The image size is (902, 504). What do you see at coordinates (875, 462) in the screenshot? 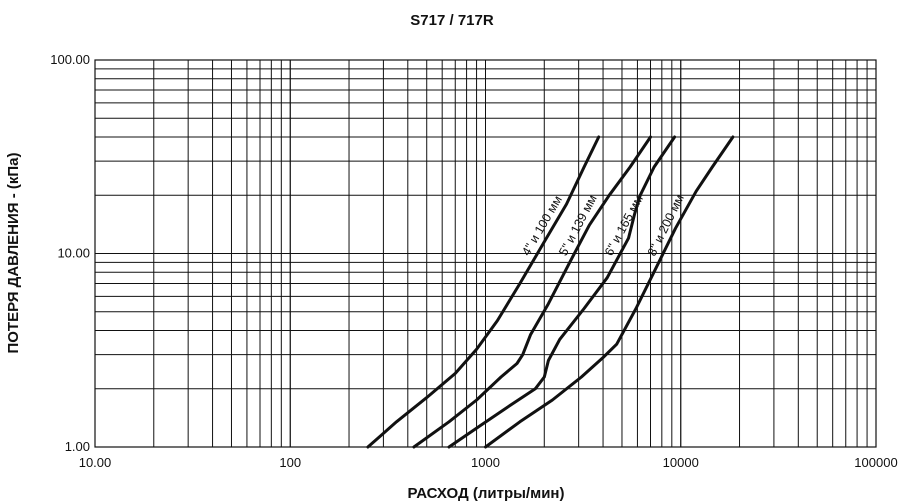
I see `x-tick-label: 100000` at bounding box center [875, 462].